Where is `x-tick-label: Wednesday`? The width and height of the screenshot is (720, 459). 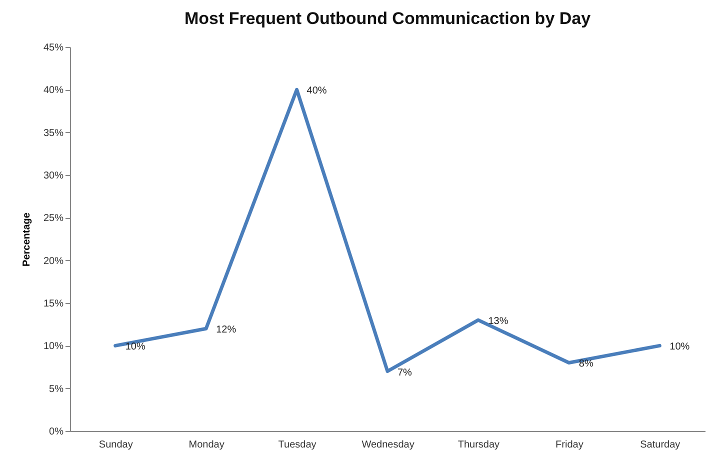
x-tick-label: Wednesday is located at coordinates (388, 445).